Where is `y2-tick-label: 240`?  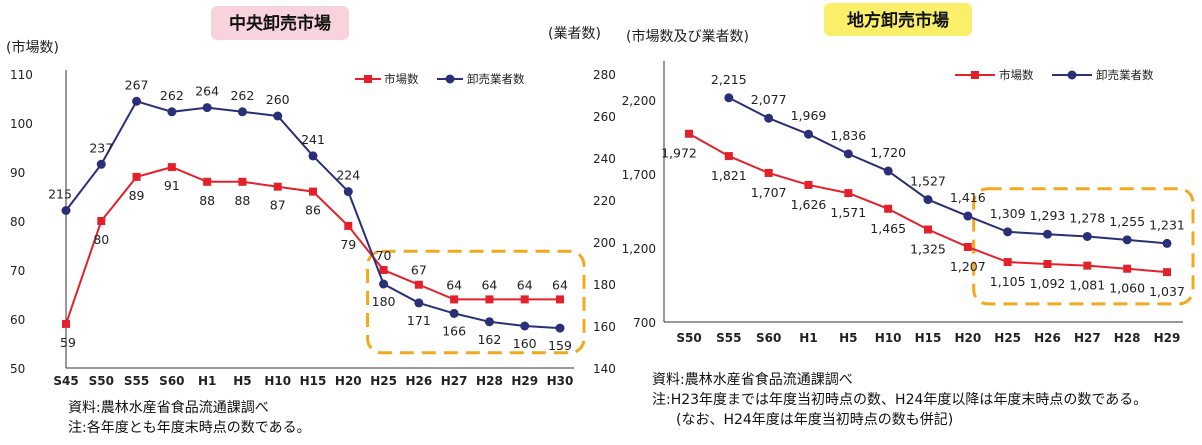 y2-tick-label: 240 is located at coordinates (604, 159).